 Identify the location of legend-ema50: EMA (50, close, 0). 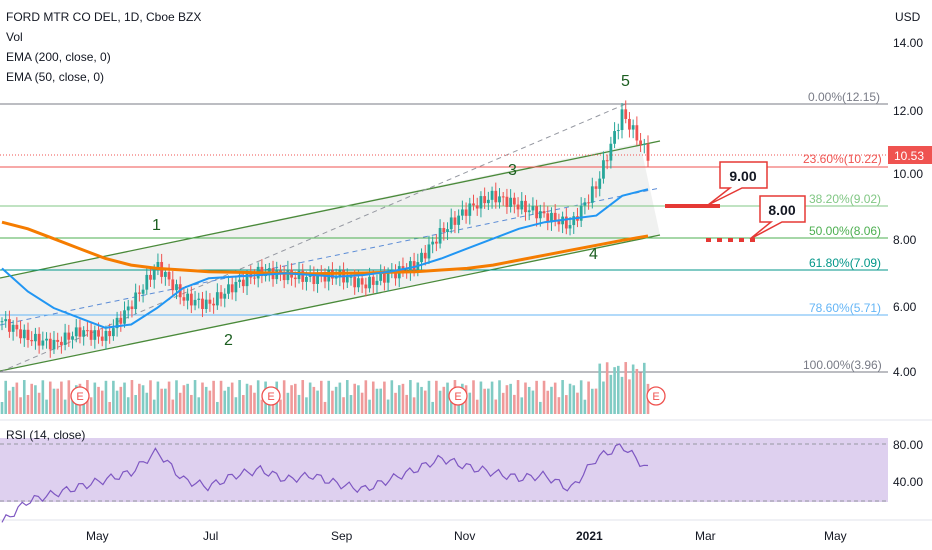
(55, 77).